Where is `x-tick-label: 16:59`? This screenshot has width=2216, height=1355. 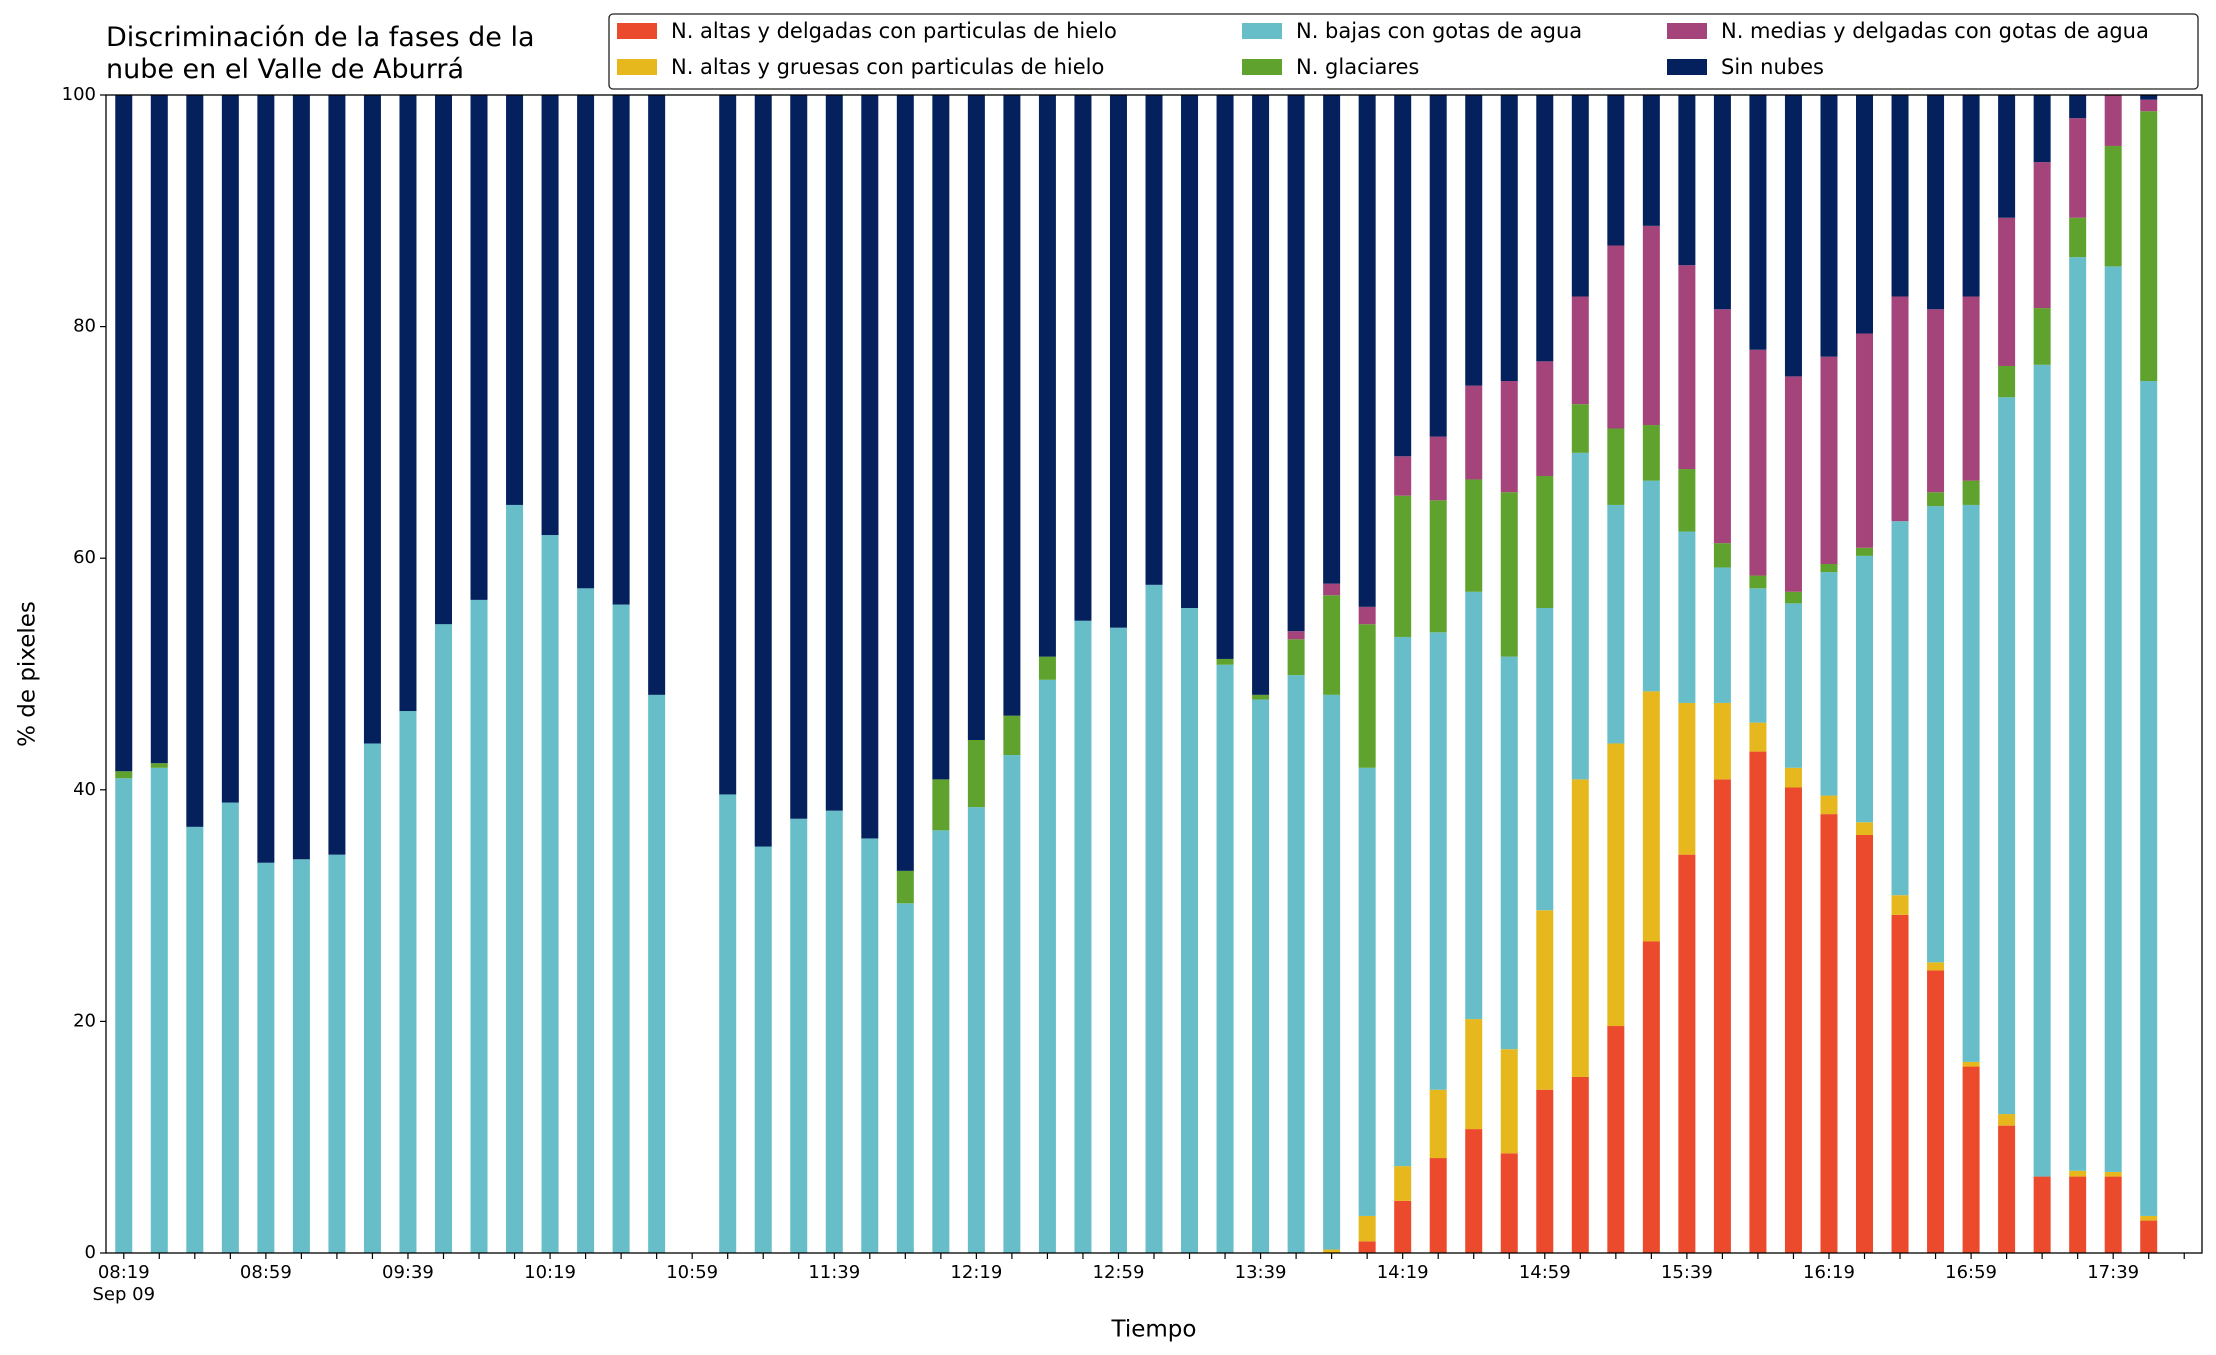
x-tick-label: 16:59 is located at coordinates (1971, 1272).